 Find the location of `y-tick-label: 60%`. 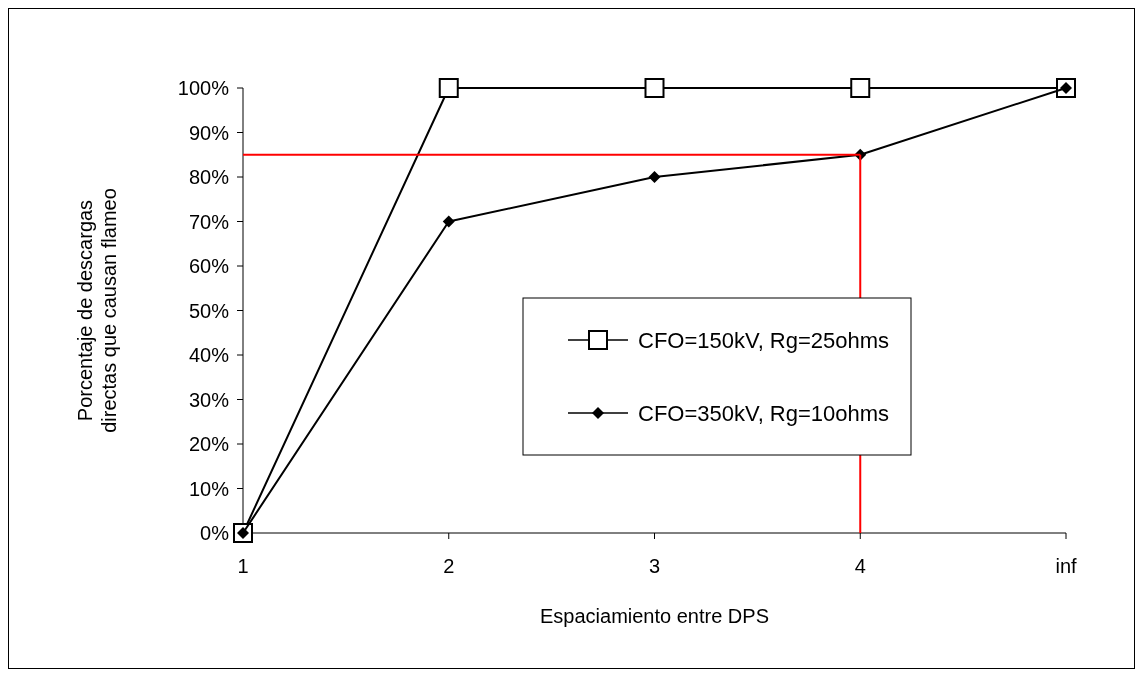

y-tick-label: 60% is located at coordinates (209, 266).